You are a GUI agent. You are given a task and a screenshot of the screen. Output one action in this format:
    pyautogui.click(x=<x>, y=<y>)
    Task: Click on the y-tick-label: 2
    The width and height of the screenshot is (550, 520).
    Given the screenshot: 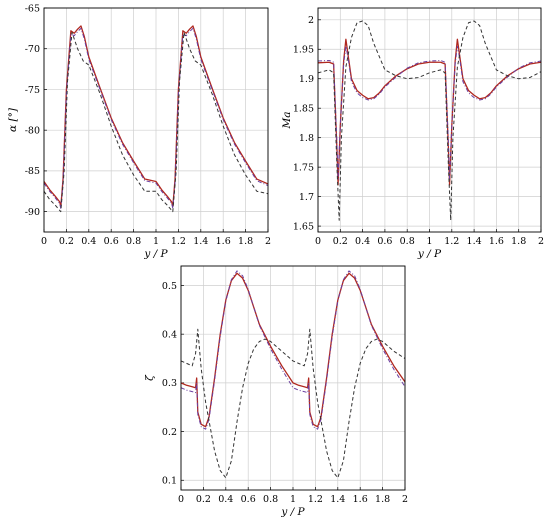 What is the action you would take?
    pyautogui.click(x=311, y=20)
    